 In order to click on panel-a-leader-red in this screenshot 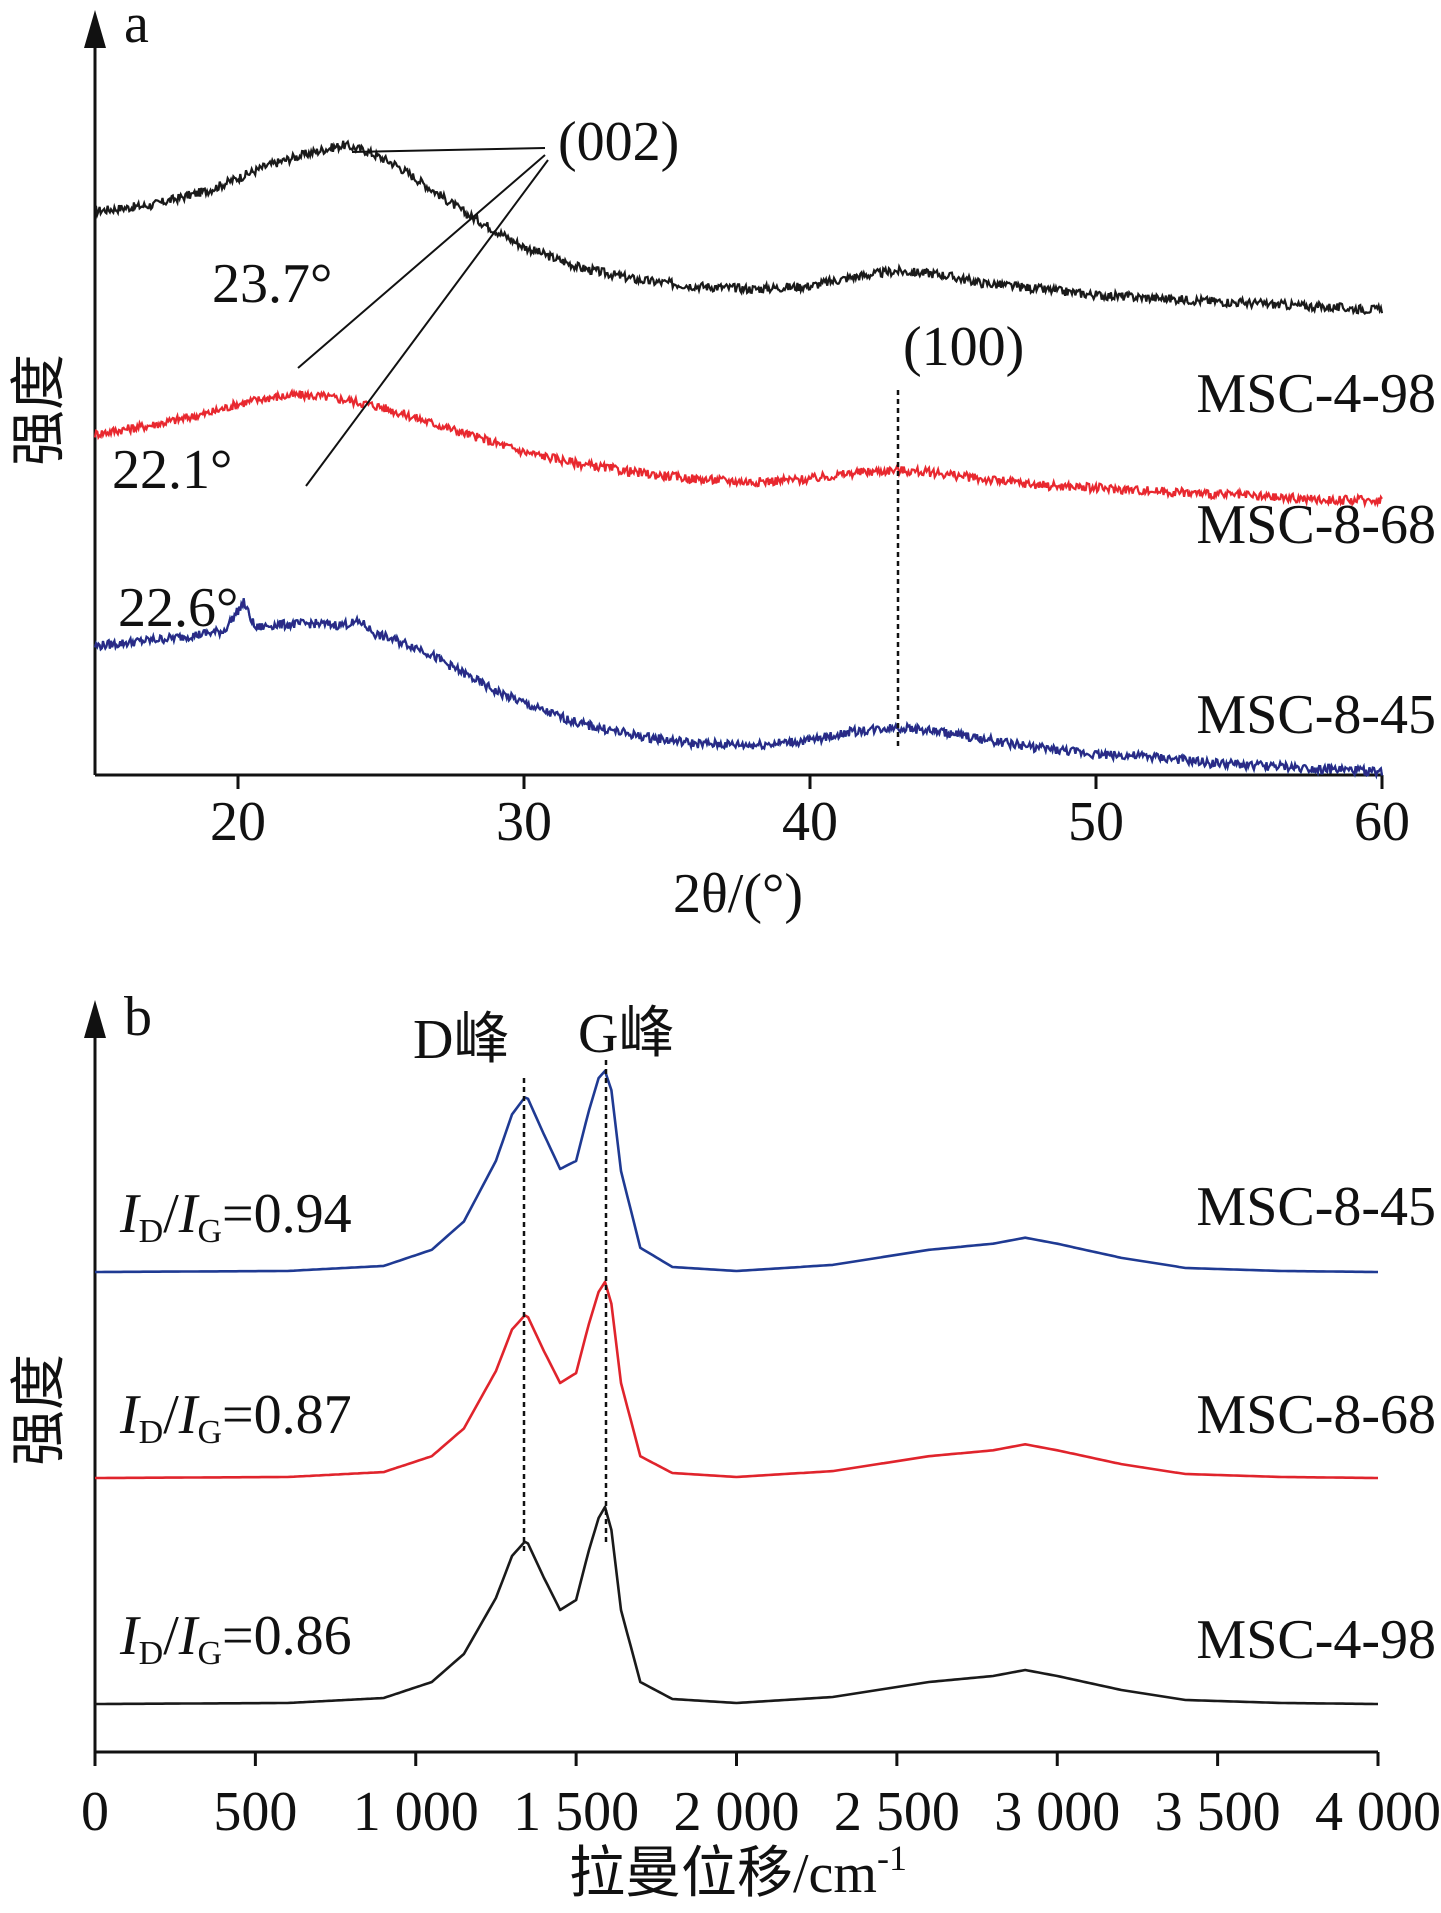, I will do `click(421, 261)`.